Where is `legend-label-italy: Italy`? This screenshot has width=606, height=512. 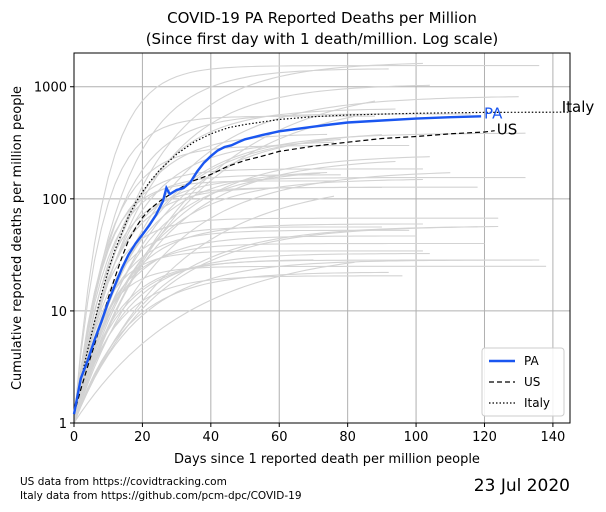 legend-label-italy: Italy is located at coordinates (537, 403).